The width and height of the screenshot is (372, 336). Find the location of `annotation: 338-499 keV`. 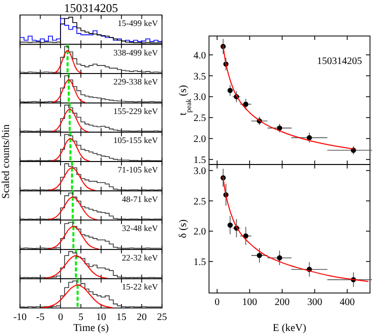

annotation: 338-499 keV is located at coordinates (136, 52).